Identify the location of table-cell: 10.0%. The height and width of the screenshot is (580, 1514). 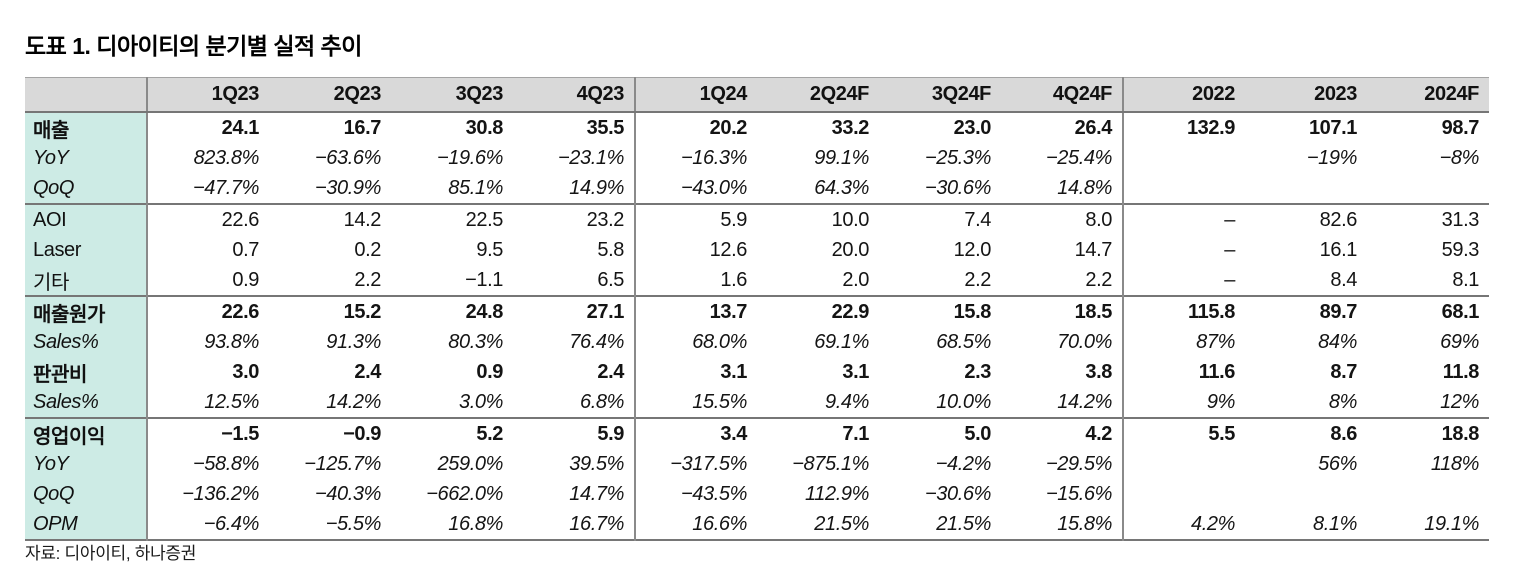
(963, 401).